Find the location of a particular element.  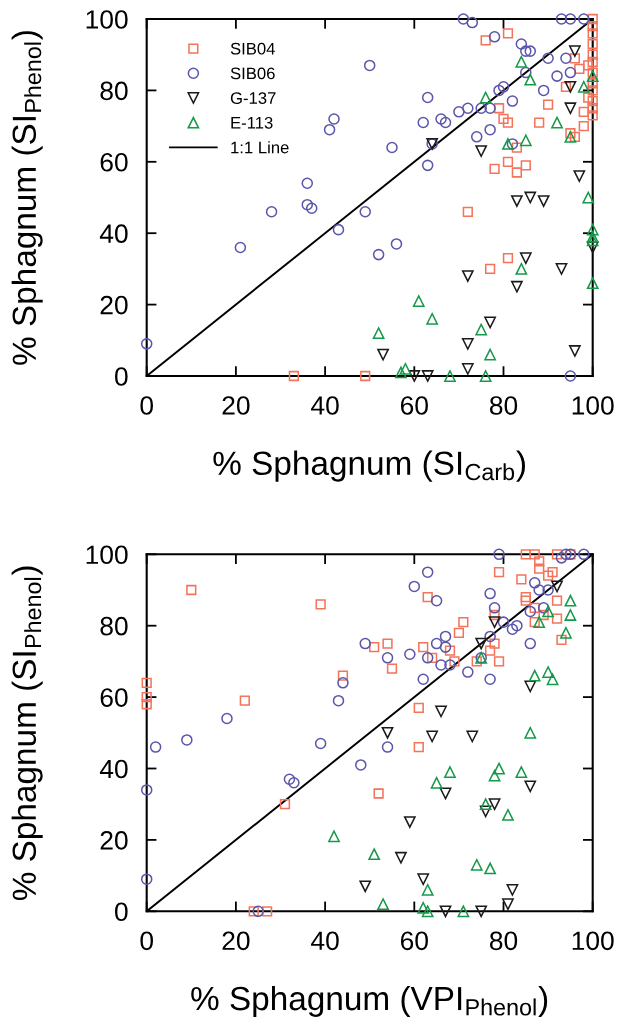

y-tick-label: 20 is located at coordinates (114, 305).